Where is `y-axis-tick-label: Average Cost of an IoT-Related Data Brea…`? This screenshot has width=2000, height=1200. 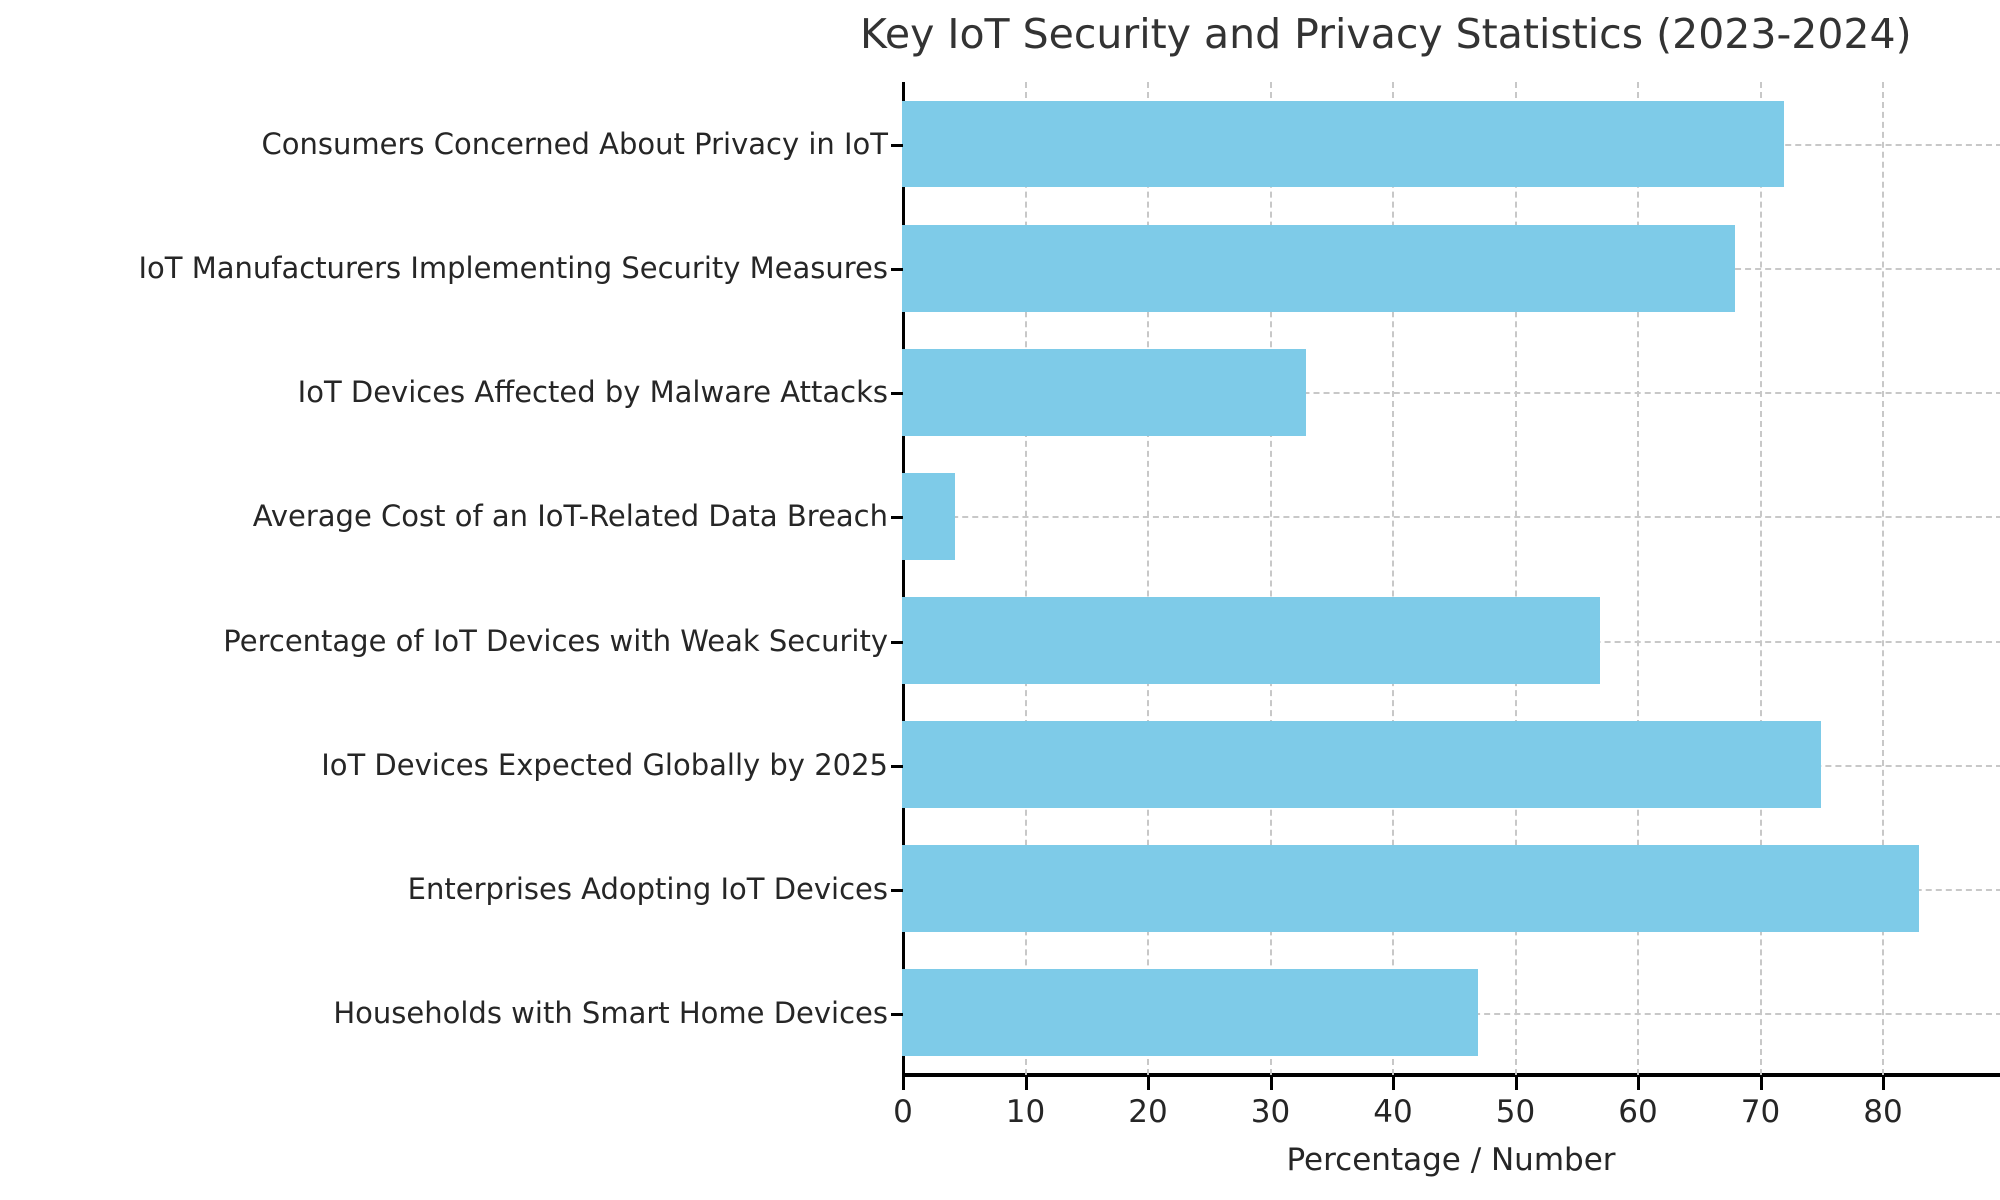
y-axis-tick-label: Average Cost of an IoT-Related Data Brea… is located at coordinates (570, 516).